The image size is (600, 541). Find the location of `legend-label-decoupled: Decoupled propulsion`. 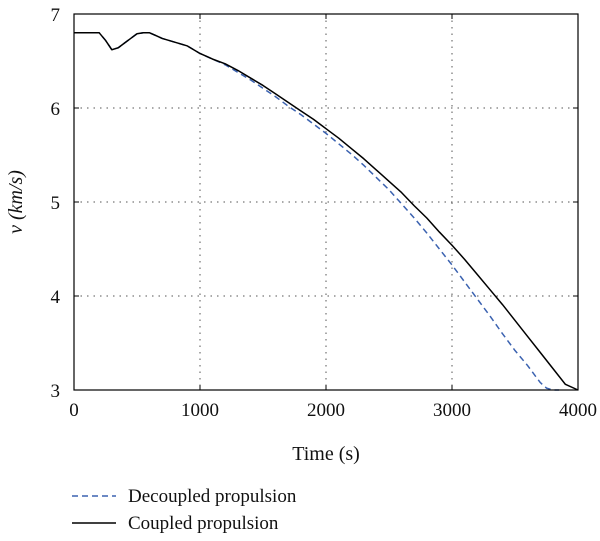

legend-label-decoupled: Decoupled propulsion is located at coordinates (212, 496).